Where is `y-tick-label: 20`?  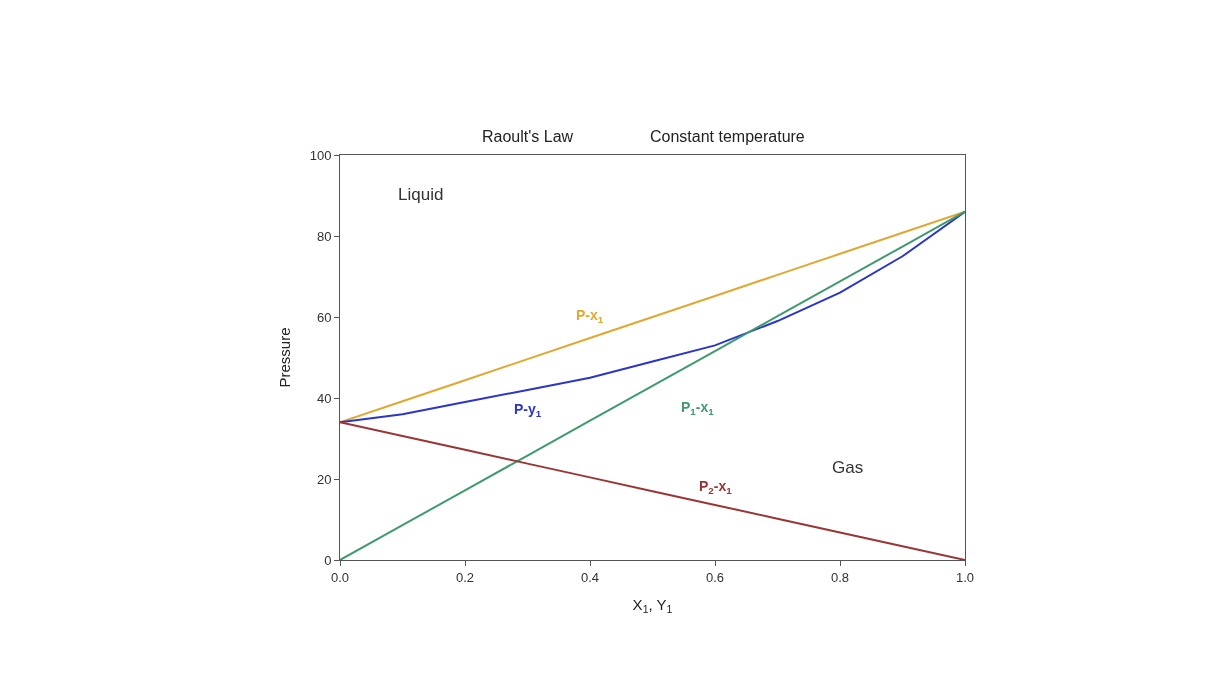
y-tick-label: 20 is located at coordinates (324, 479).